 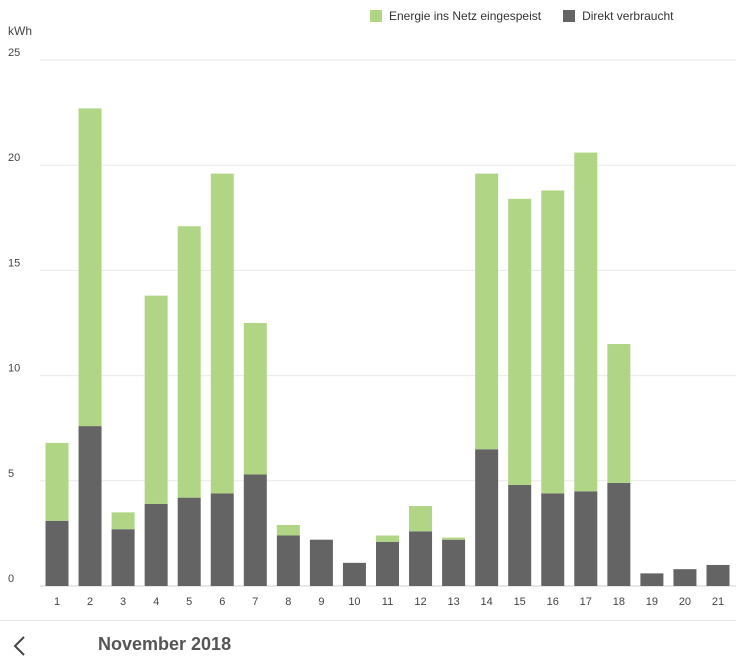 I want to click on legend-label-fed-in: Energie ins Netz eingespeist, so click(x=465, y=16).